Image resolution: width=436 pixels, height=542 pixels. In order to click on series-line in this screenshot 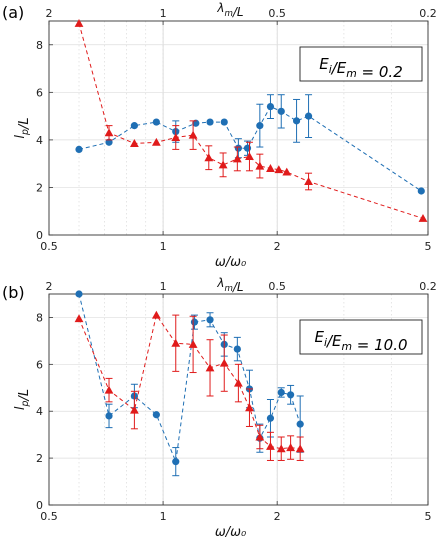, I will do `click(250, 148)`.